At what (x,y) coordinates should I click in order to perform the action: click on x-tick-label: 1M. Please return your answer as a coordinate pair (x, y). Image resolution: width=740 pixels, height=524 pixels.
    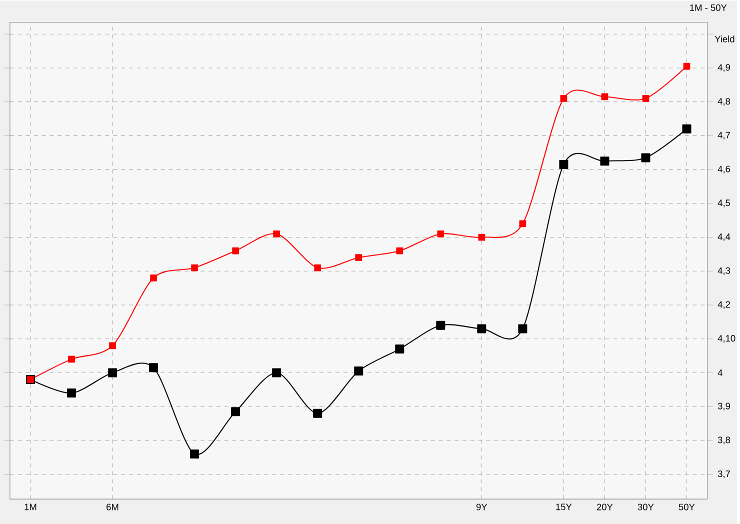
    Looking at the image, I should click on (30, 507).